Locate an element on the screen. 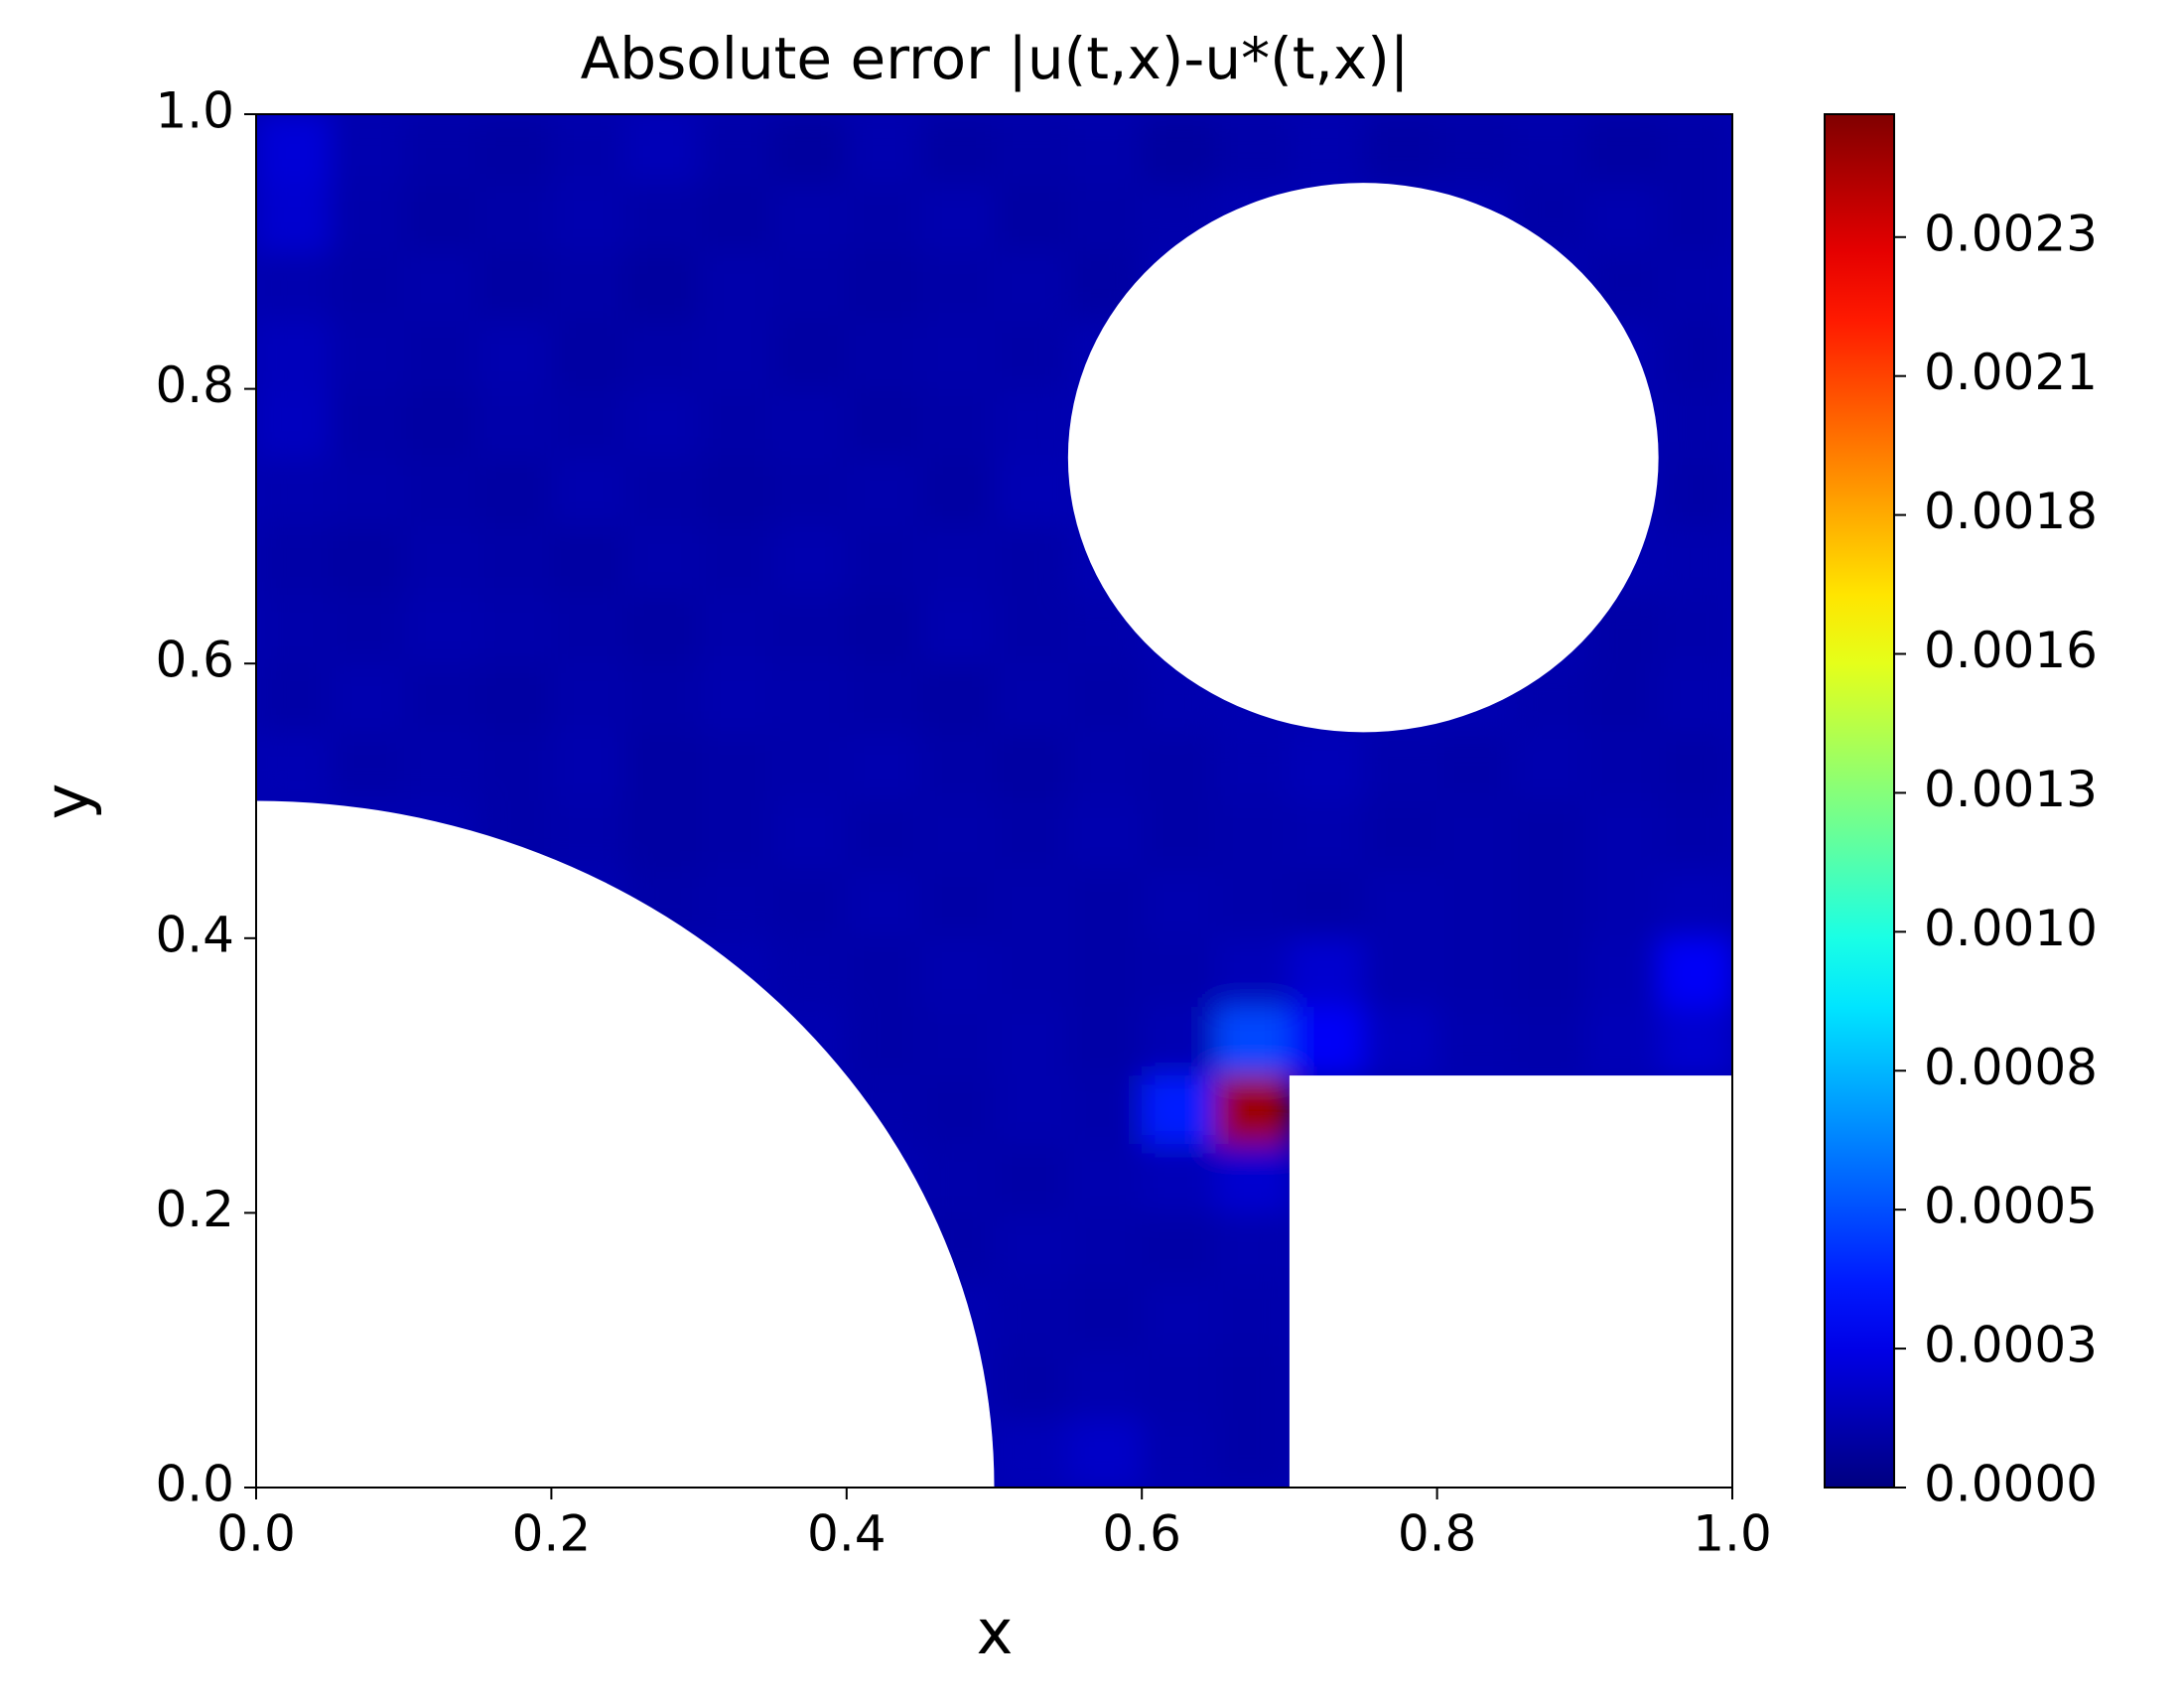 This screenshot has width=2184, height=1704. domain-hole is located at coordinates (625, 1144).